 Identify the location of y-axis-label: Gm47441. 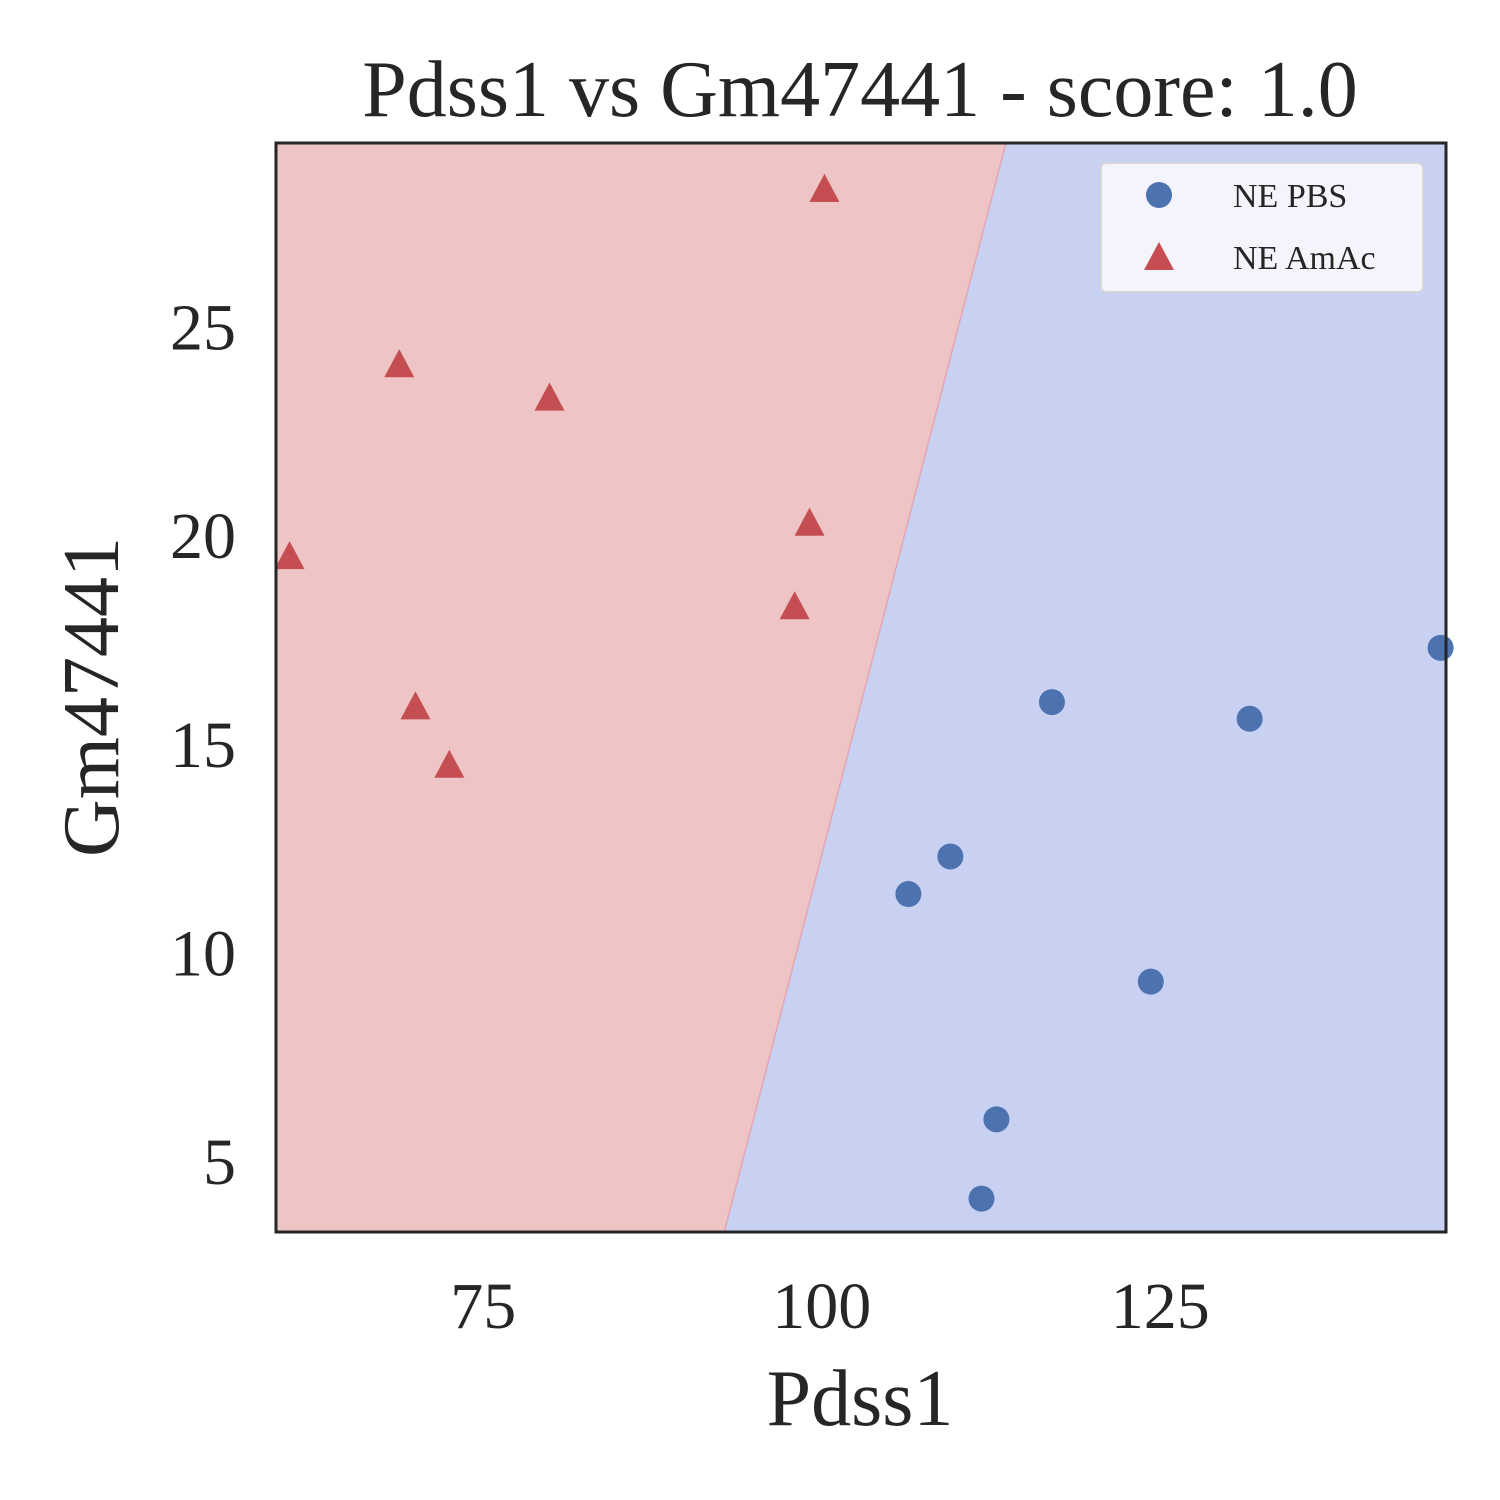
(92, 697).